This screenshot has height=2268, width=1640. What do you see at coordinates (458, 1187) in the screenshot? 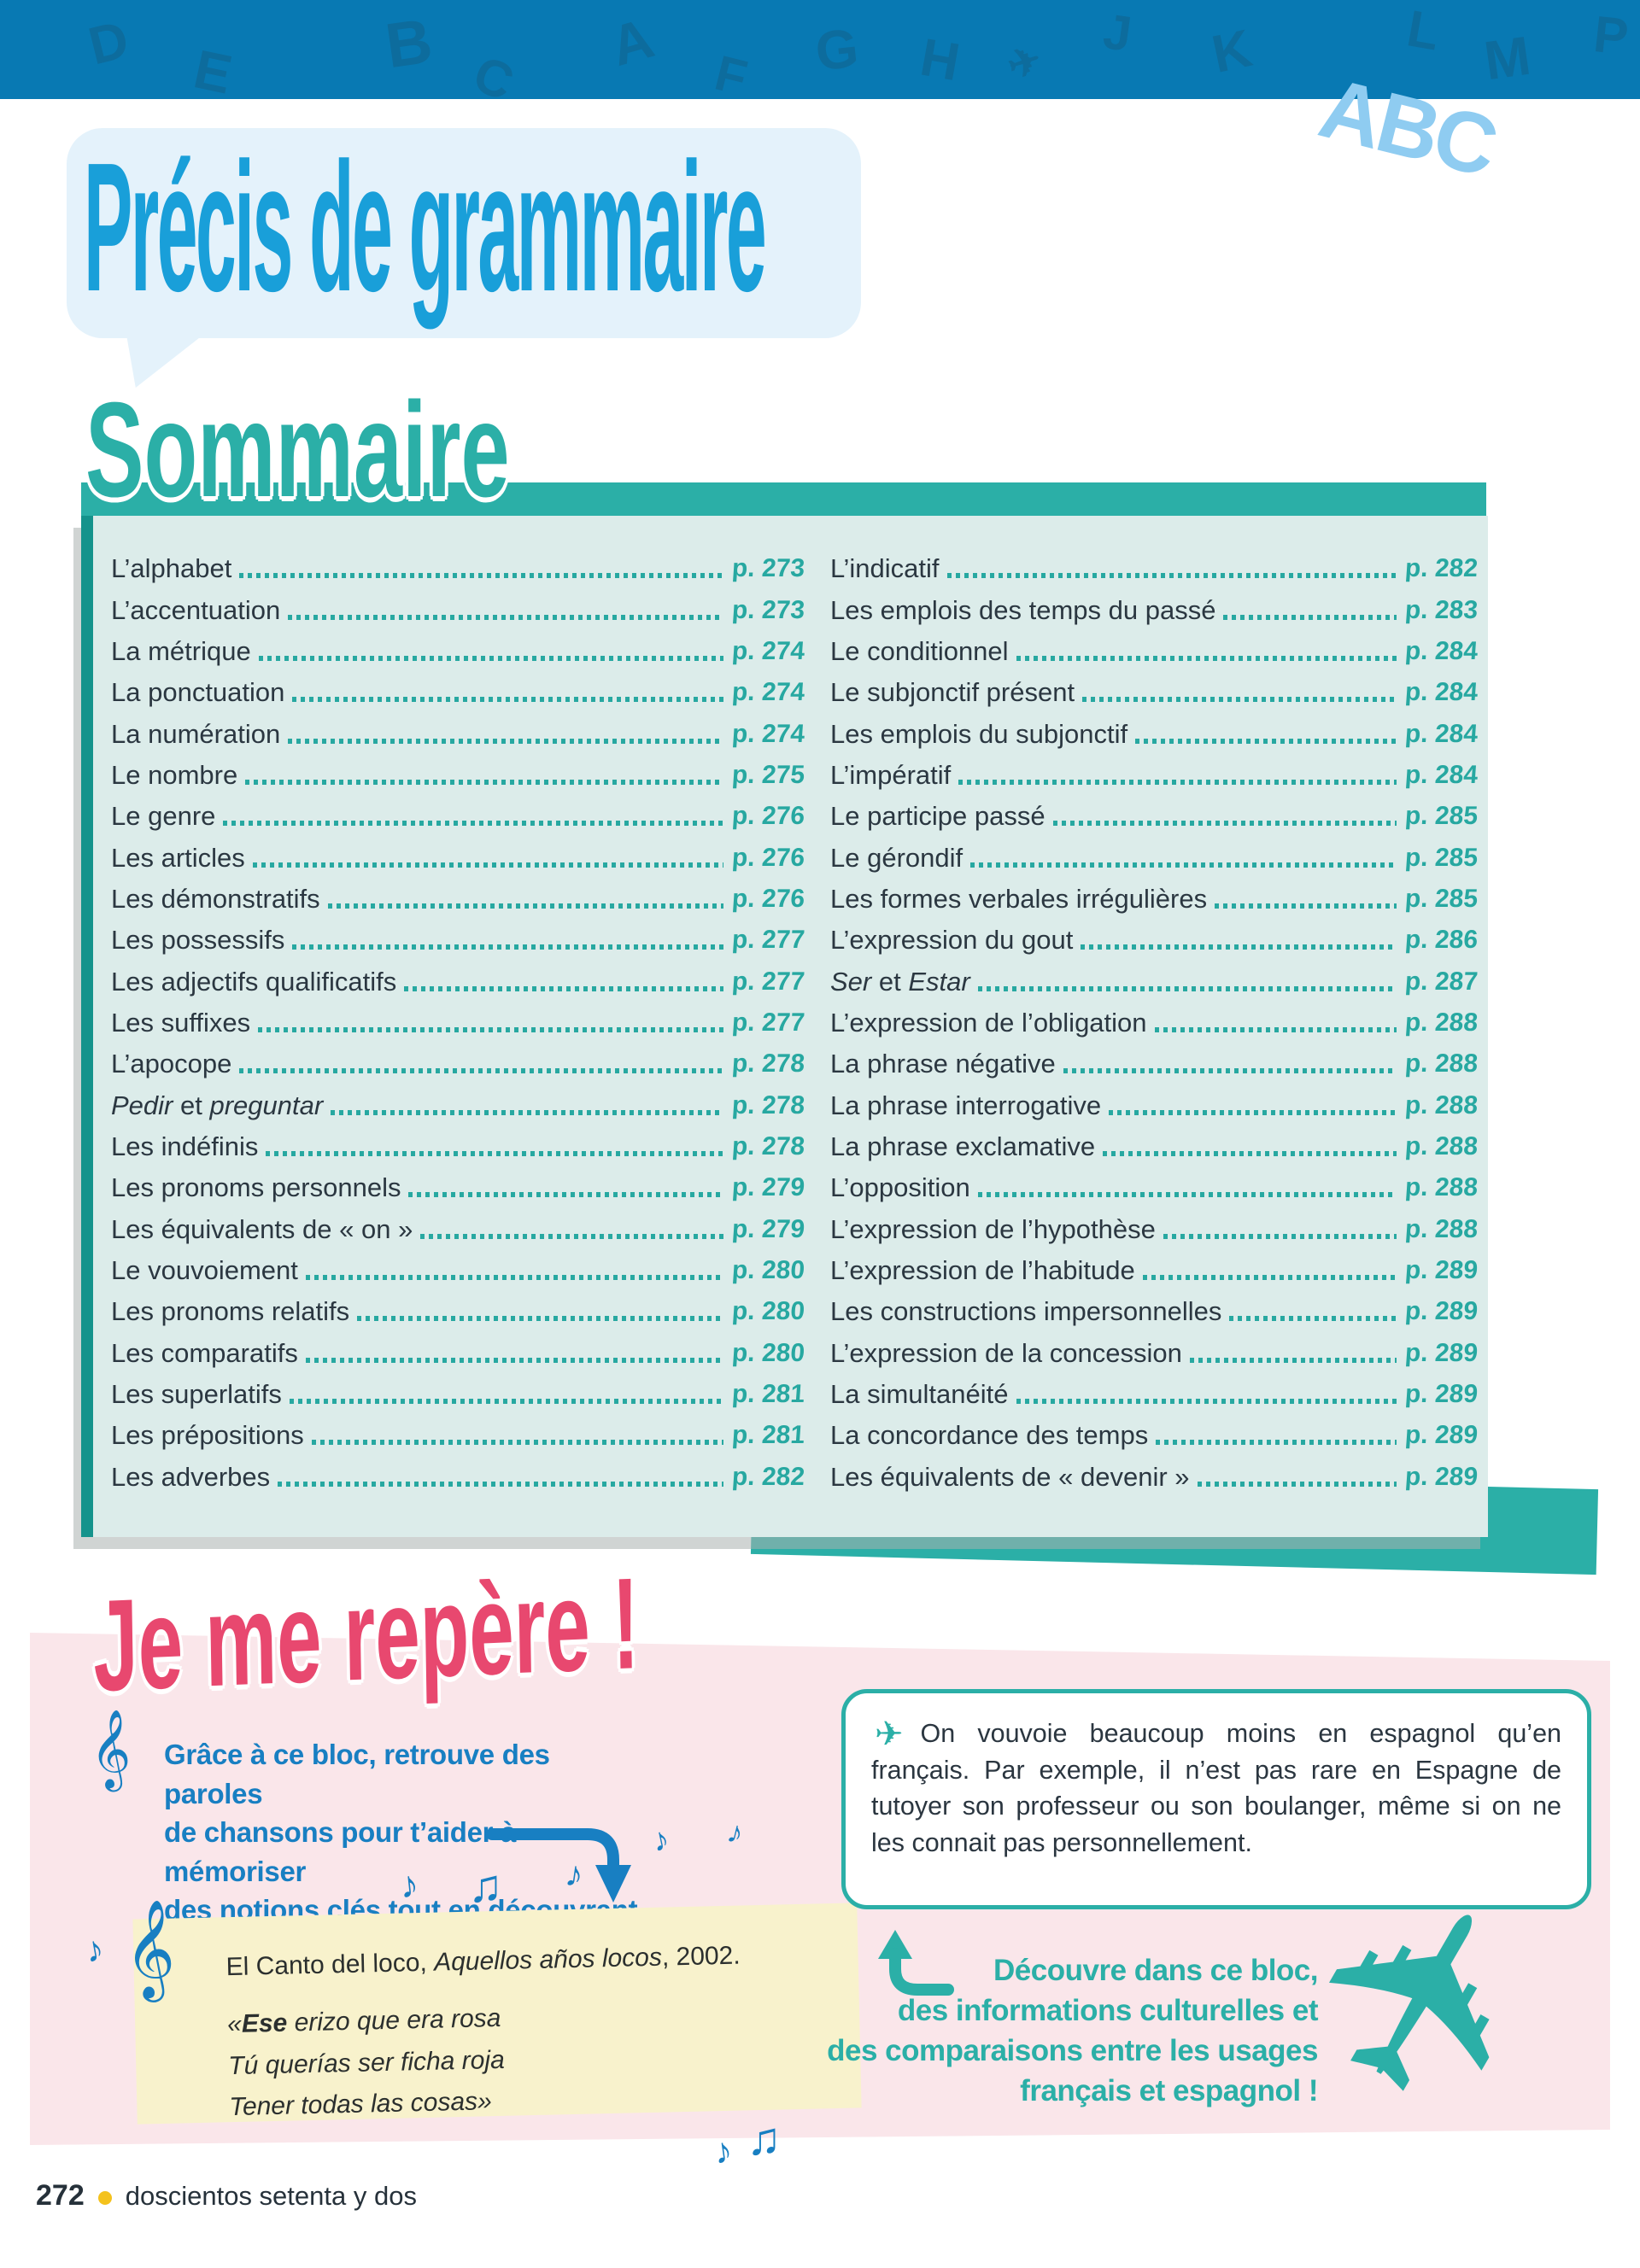
I see `toc-entry: Les pronoms personnels p. 279` at bounding box center [458, 1187].